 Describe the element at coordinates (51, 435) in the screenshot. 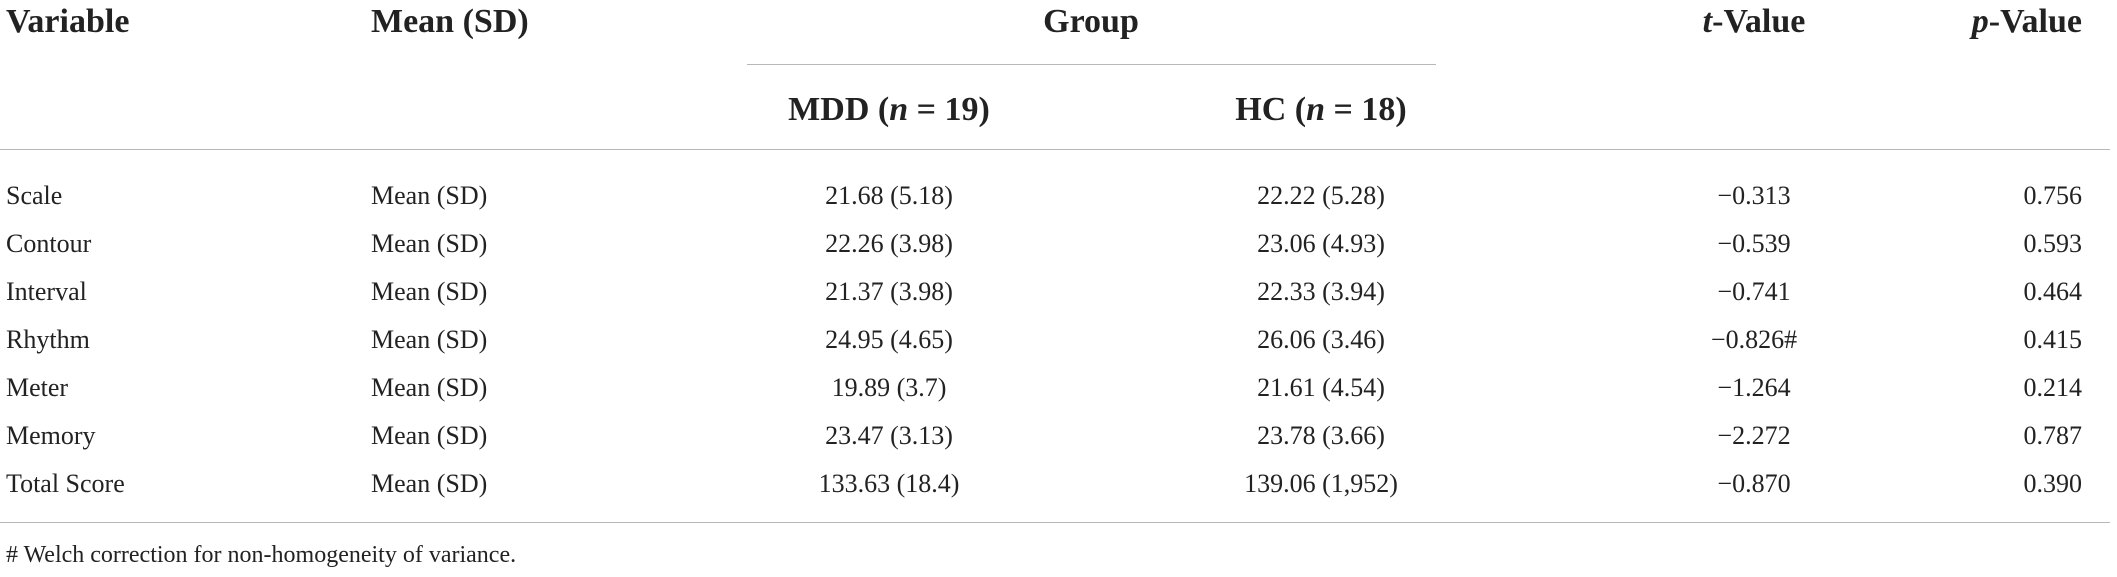

I see `cell-variable: Memory` at that location.